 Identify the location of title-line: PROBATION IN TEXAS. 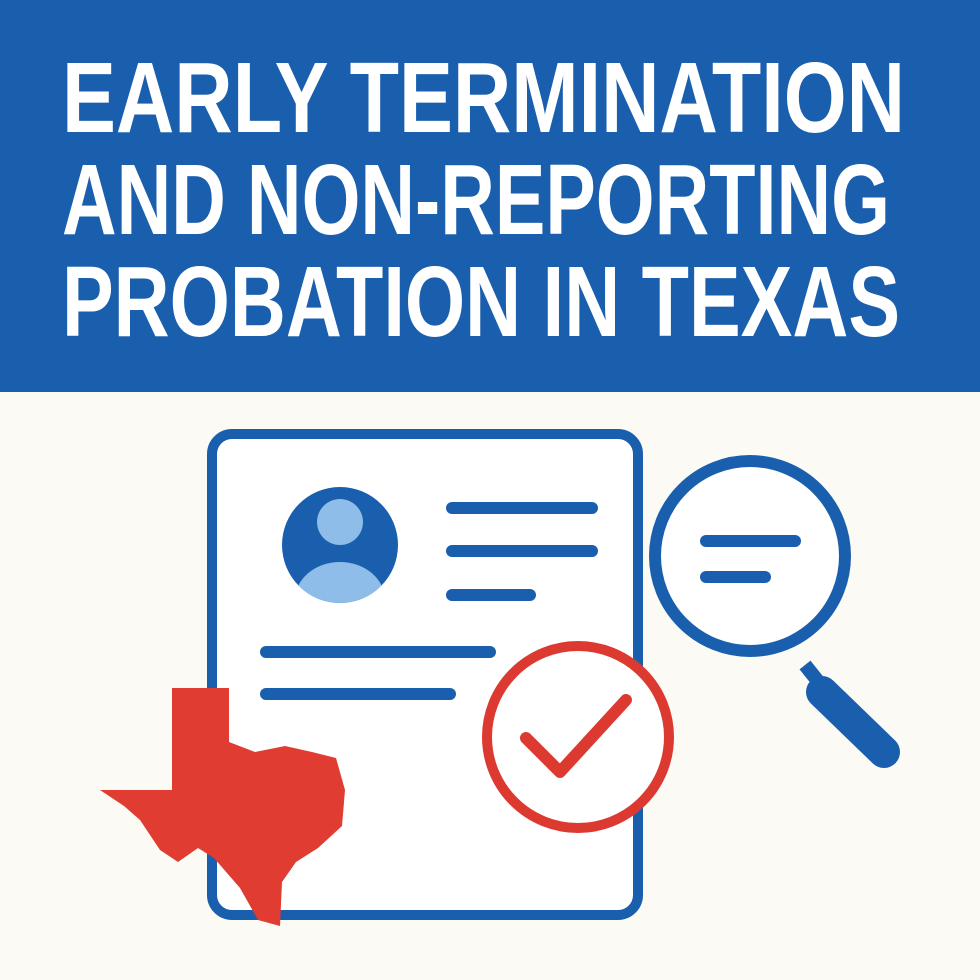
(481, 302).